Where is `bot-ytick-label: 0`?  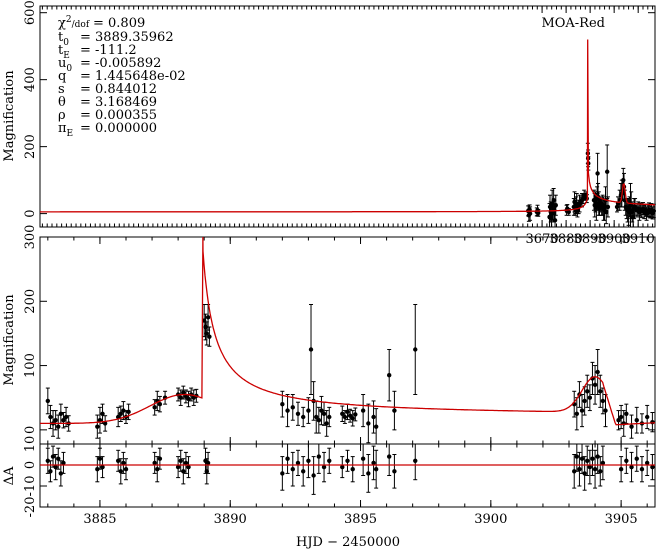
bot-ytick-label: 0 is located at coordinates (30, 430).